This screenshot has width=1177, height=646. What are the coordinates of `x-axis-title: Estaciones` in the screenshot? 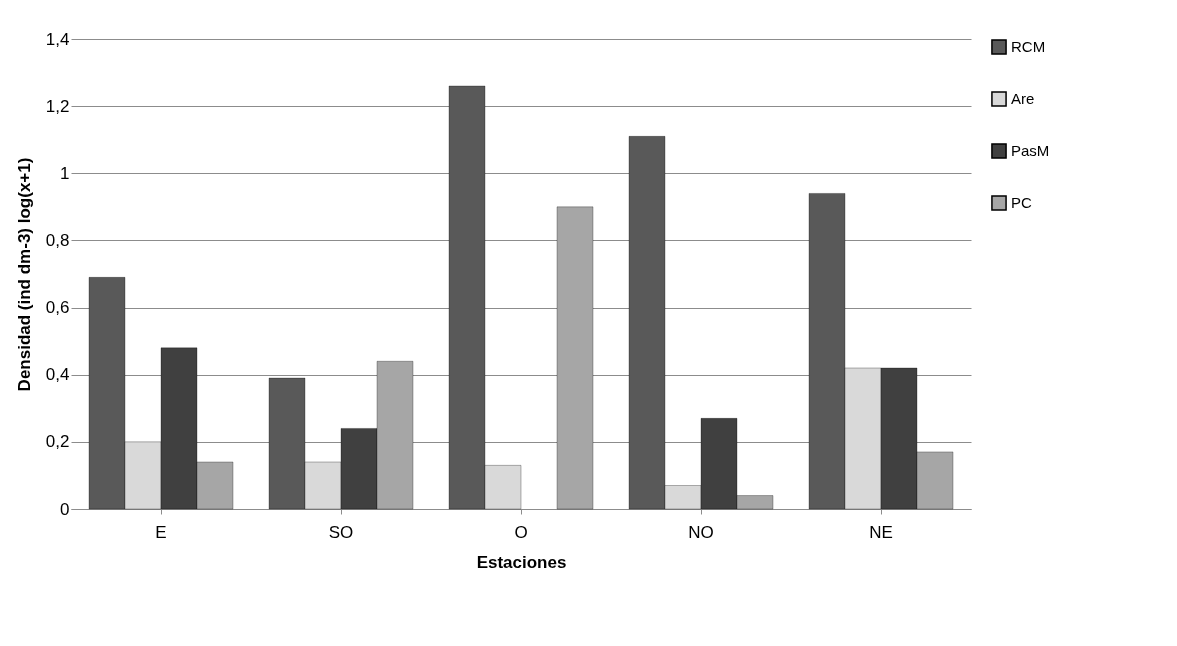 It's located at (521, 562).